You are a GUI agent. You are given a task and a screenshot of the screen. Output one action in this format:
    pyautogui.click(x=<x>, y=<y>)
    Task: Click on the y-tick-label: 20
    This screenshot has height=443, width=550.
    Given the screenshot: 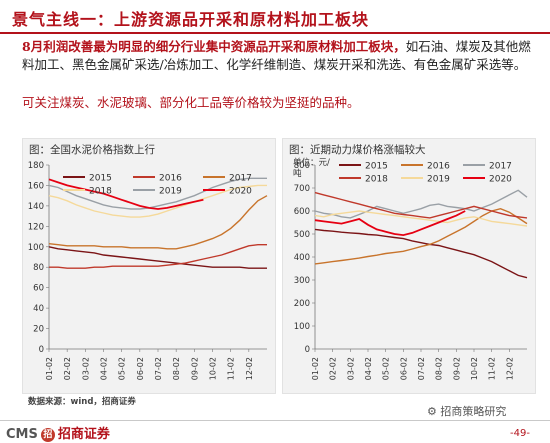 What is the action you would take?
    pyautogui.click(x=38, y=330)
    